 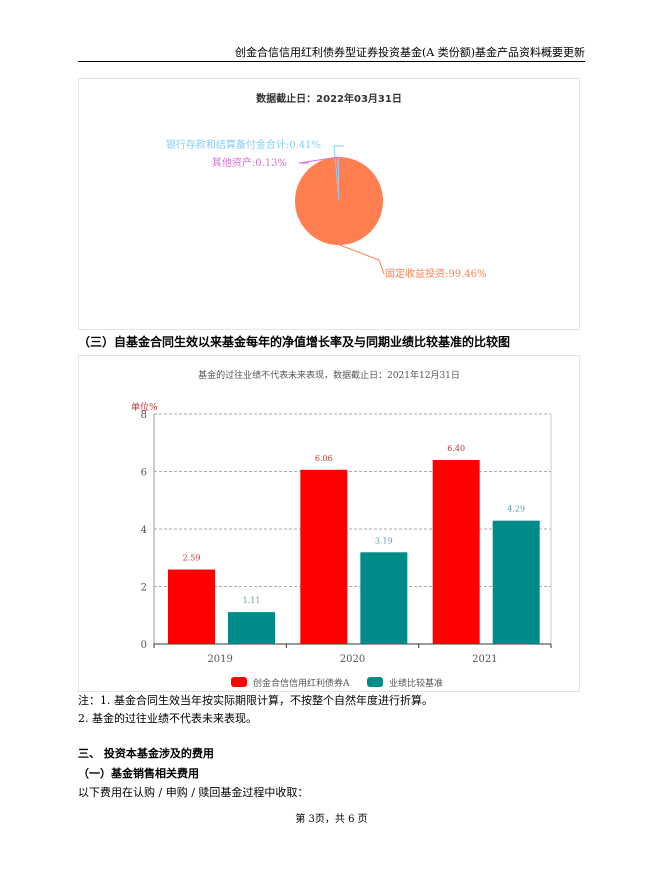 I want to click on note-1: 注：1. 基金合同生效当年按实际期限计算，不按整个自然年度进行折算。, so click(x=255, y=700).